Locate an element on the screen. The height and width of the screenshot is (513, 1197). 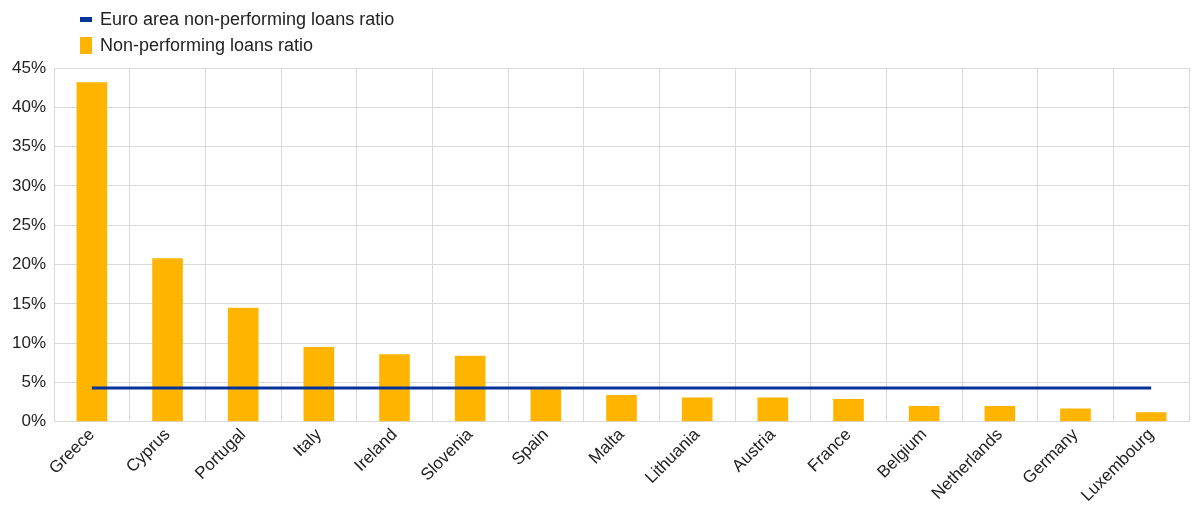
x-tick-label: Italy is located at coordinates (307, 442).